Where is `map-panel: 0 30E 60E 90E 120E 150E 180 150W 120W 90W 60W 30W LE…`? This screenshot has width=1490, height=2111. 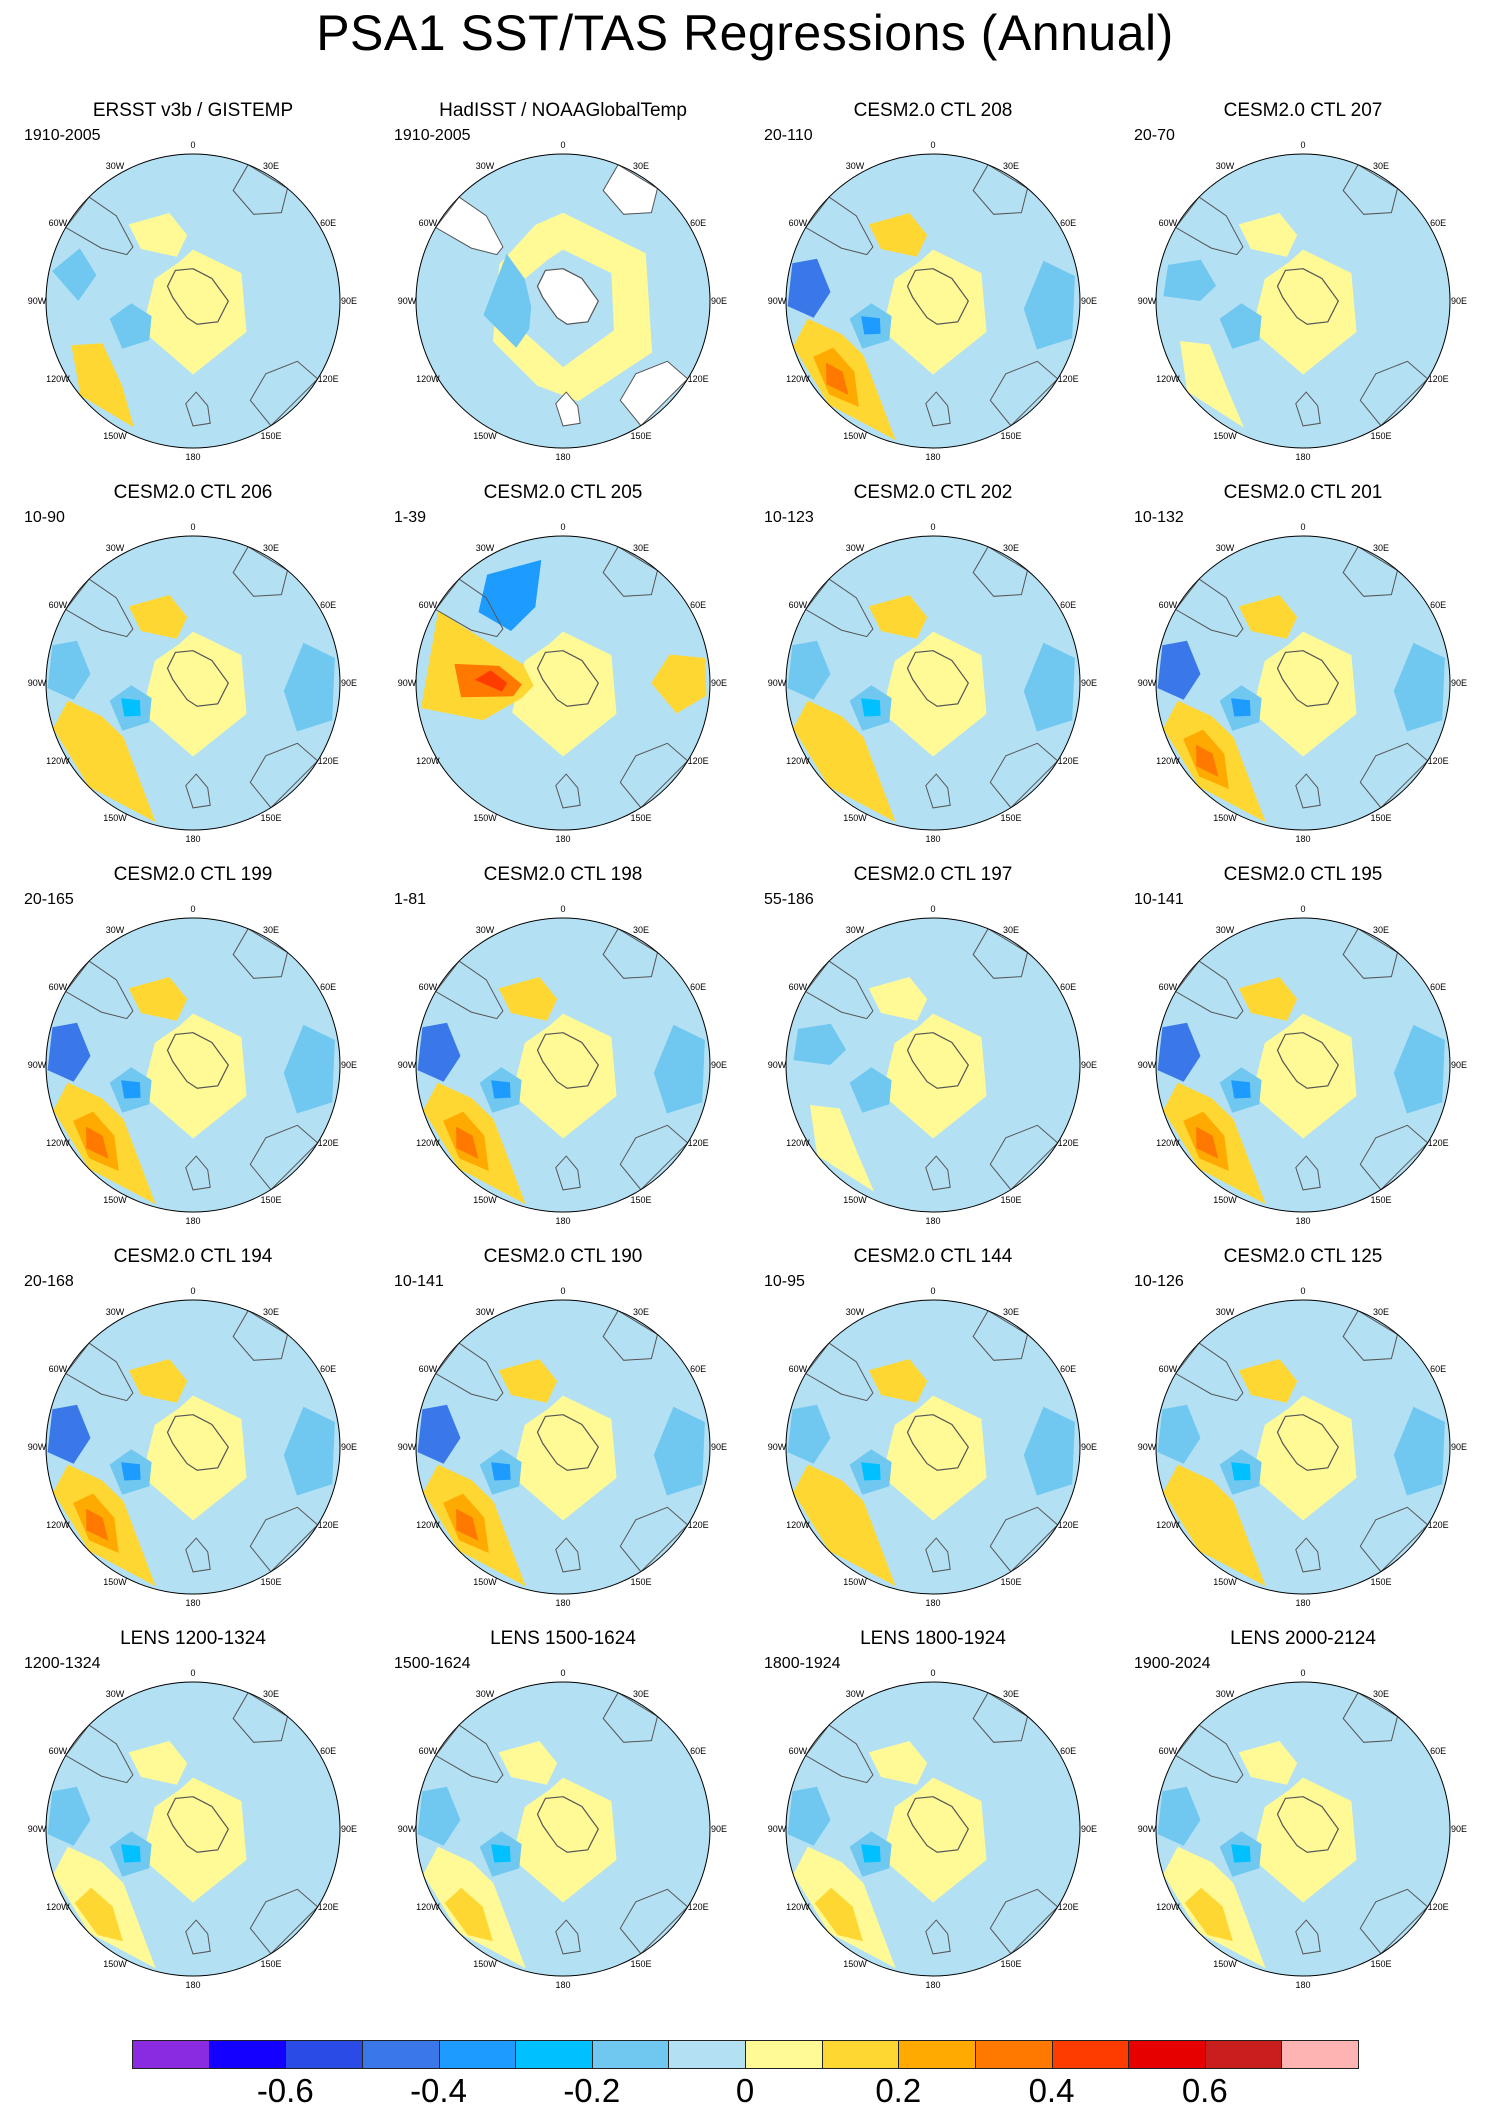
map-panel: 0 30E 60E 90E 120E 150E 180 150W 120W 90W 60W 30W LE… is located at coordinates (563, 1818).